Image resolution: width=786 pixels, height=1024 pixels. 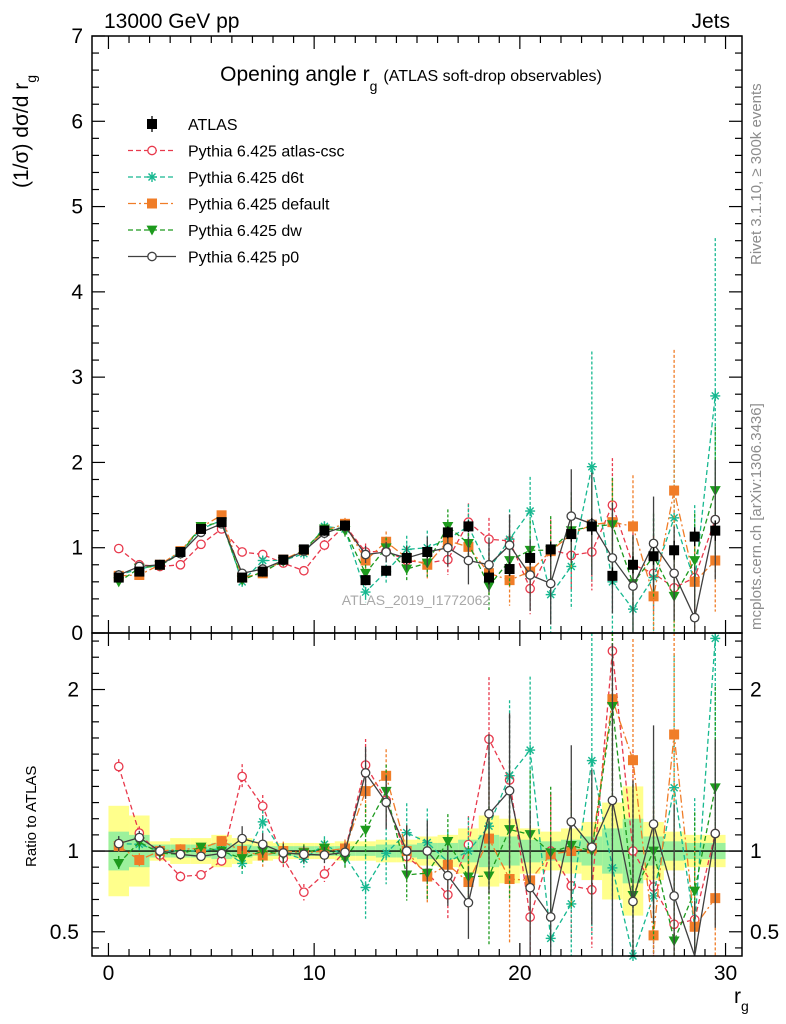 I want to click on ratio-y-tick-label-right: 1, so click(x=756, y=851).